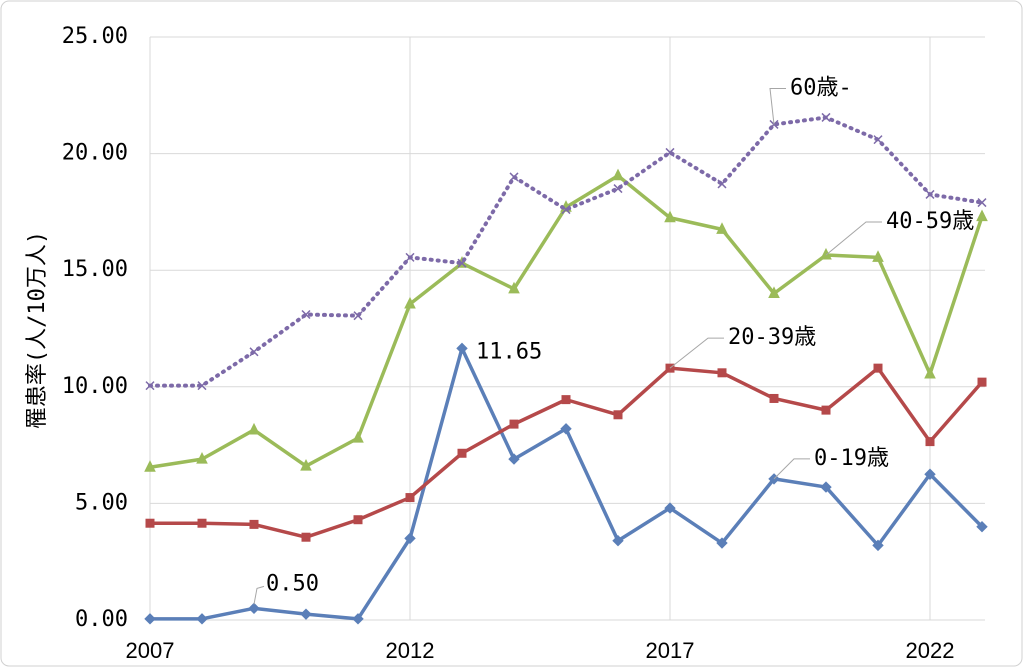 This screenshot has width=1024, height=668. I want to click on x-tick-label: 2007, so click(150, 650).